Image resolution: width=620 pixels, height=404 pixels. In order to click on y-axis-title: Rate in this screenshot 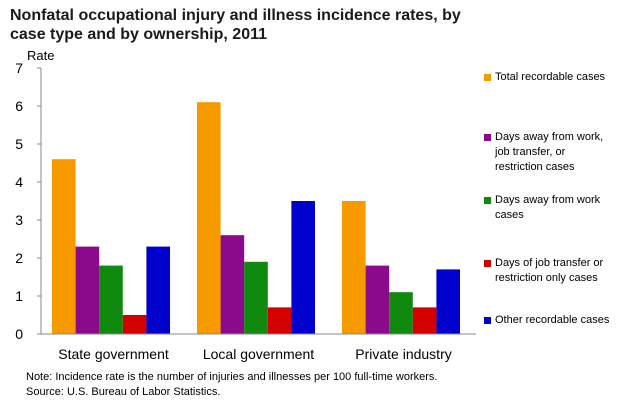, I will do `click(40, 55)`.